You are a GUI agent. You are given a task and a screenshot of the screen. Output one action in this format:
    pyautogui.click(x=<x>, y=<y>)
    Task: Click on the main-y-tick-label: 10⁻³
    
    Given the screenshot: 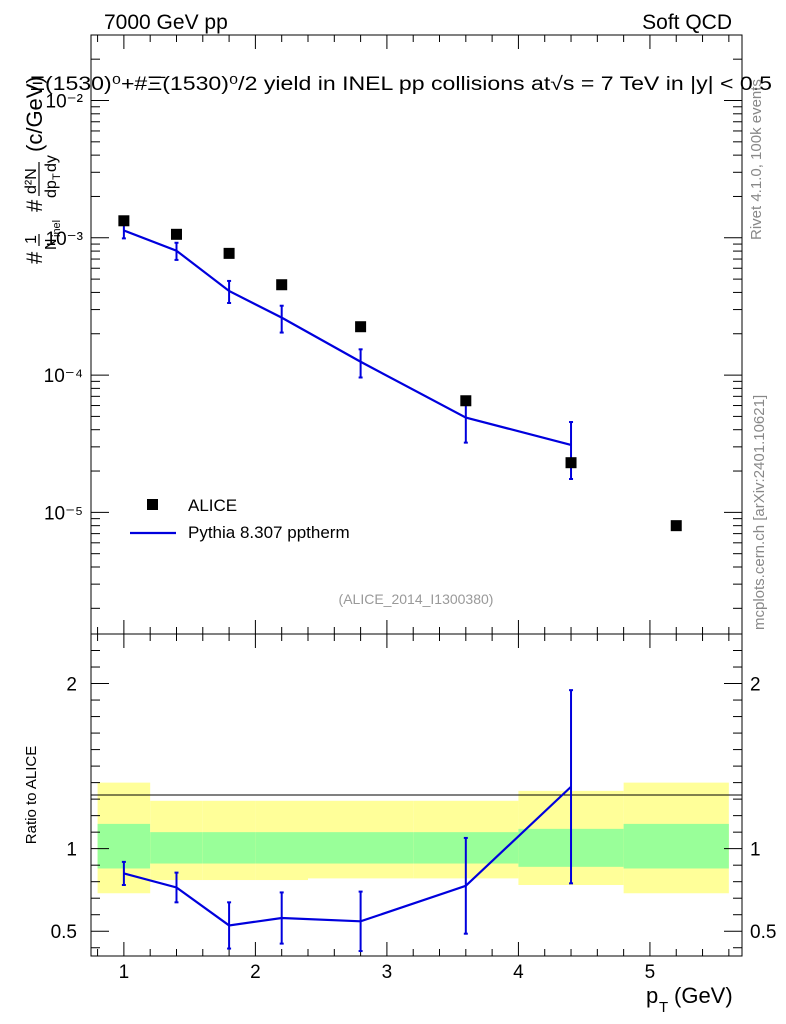 What is the action you would take?
    pyautogui.click(x=65, y=239)
    